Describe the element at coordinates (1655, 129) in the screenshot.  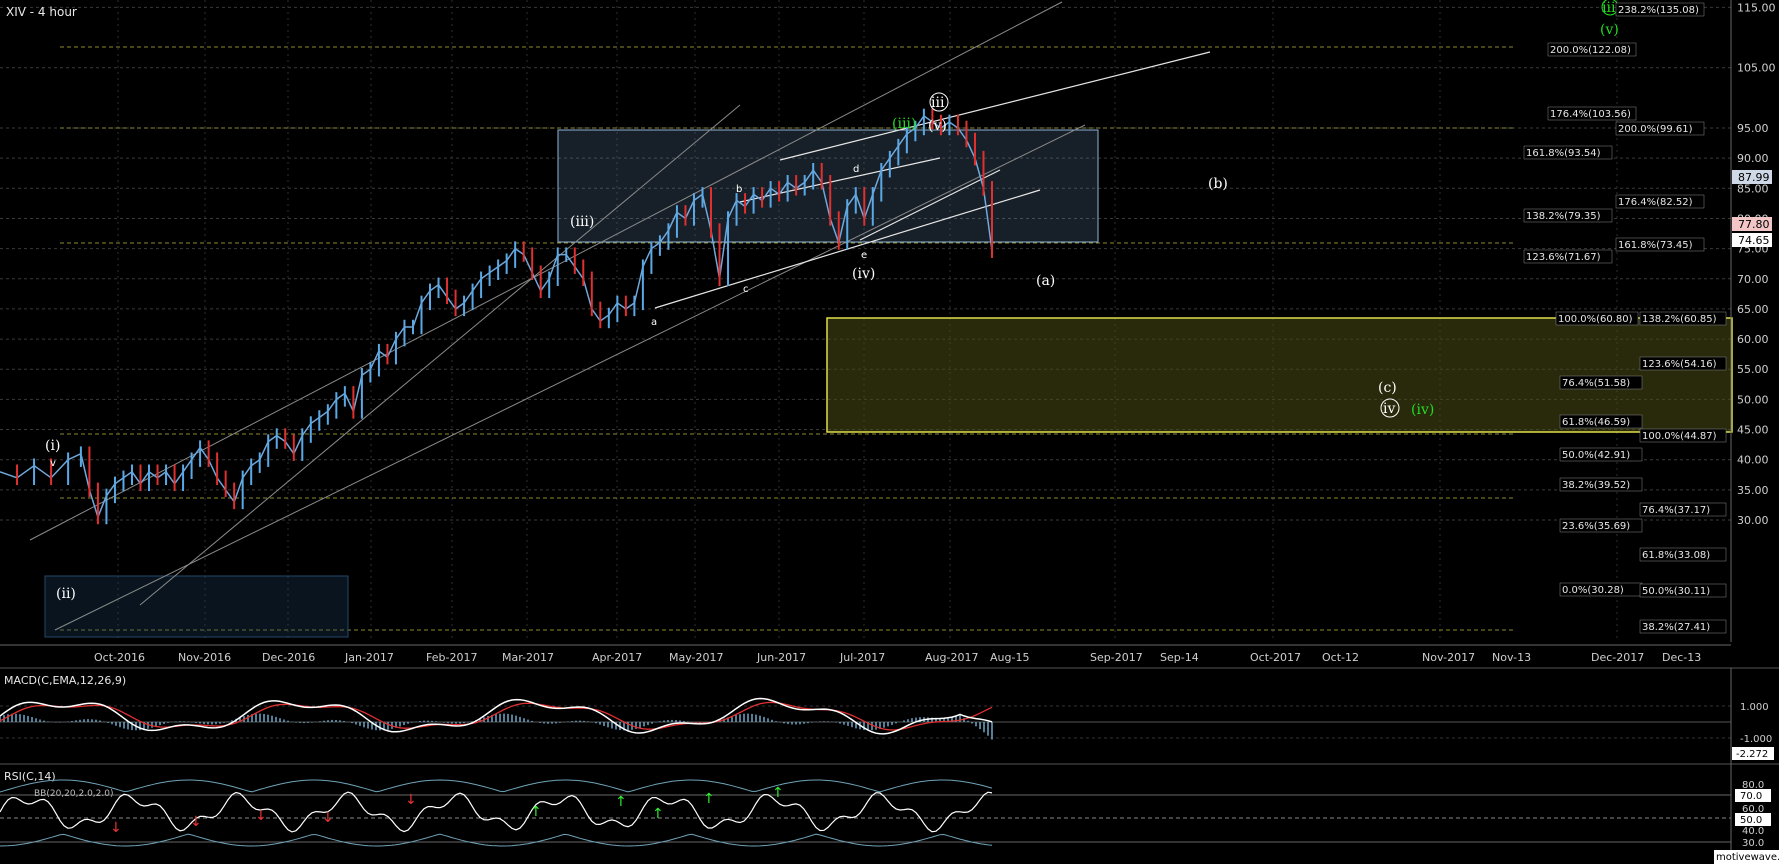
I see `fib-label: 200.0%(99.61)` at that location.